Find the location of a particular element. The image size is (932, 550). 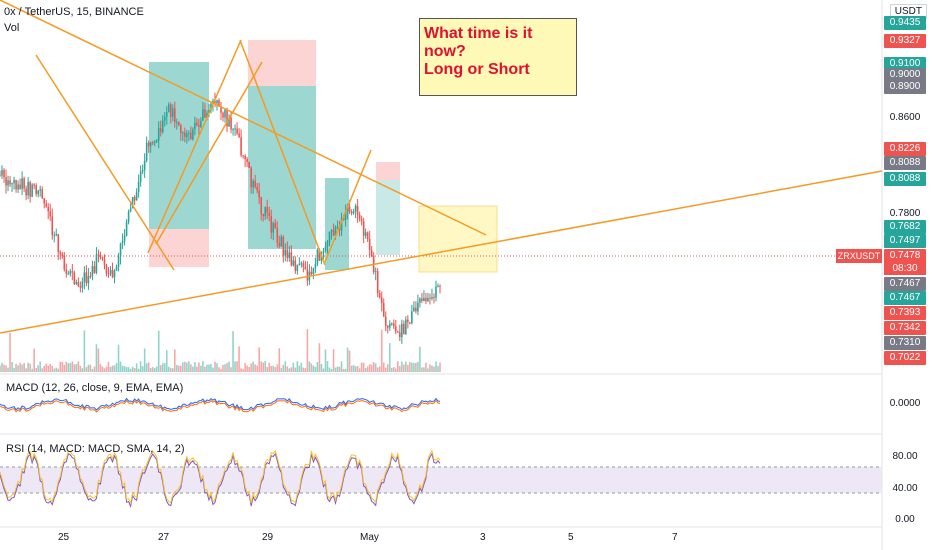

time-axis-tick: 3 is located at coordinates (483, 537).